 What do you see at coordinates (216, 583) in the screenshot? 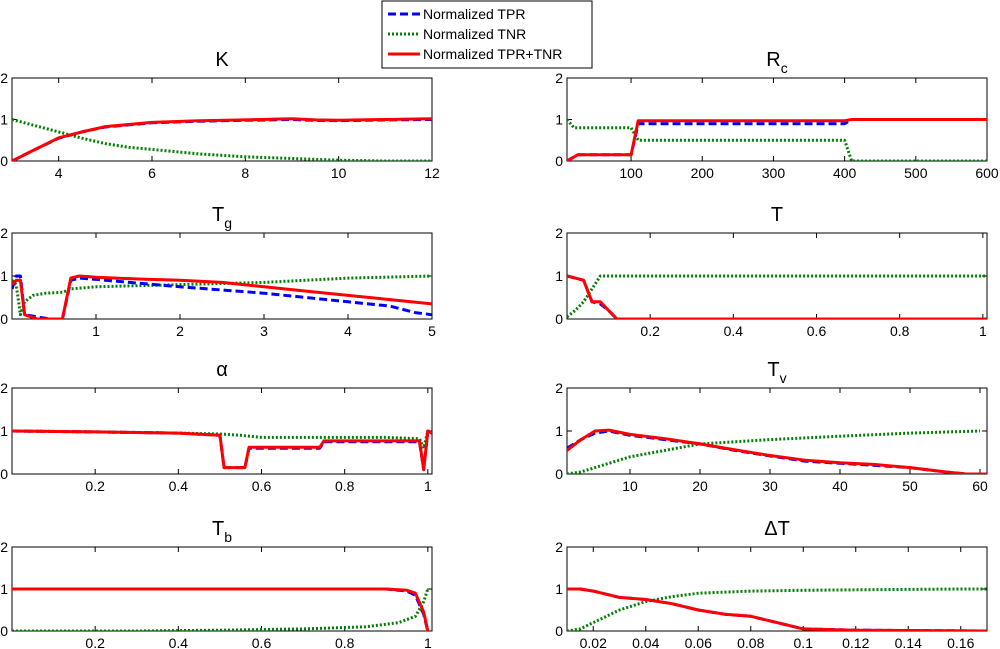
I see `subplot-7: 0 1 2 0.2 0.4 0.6 0.8 1 Tb` at bounding box center [216, 583].